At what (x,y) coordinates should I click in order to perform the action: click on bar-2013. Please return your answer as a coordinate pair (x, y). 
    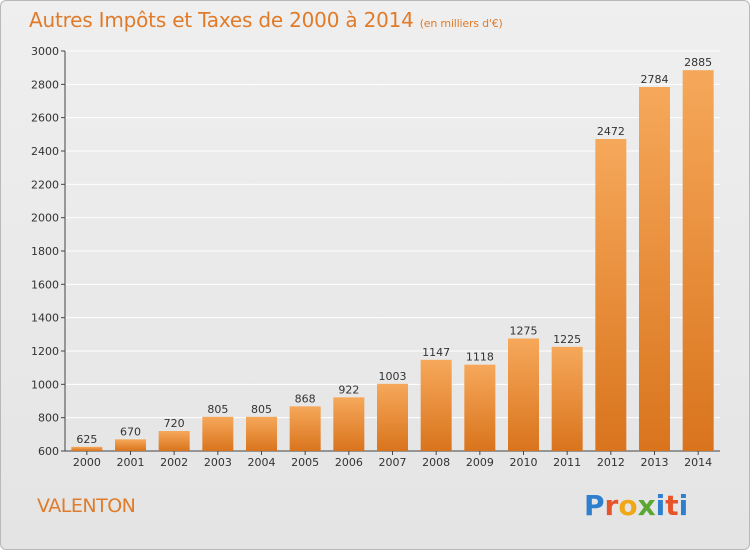
    Looking at the image, I should click on (654, 269).